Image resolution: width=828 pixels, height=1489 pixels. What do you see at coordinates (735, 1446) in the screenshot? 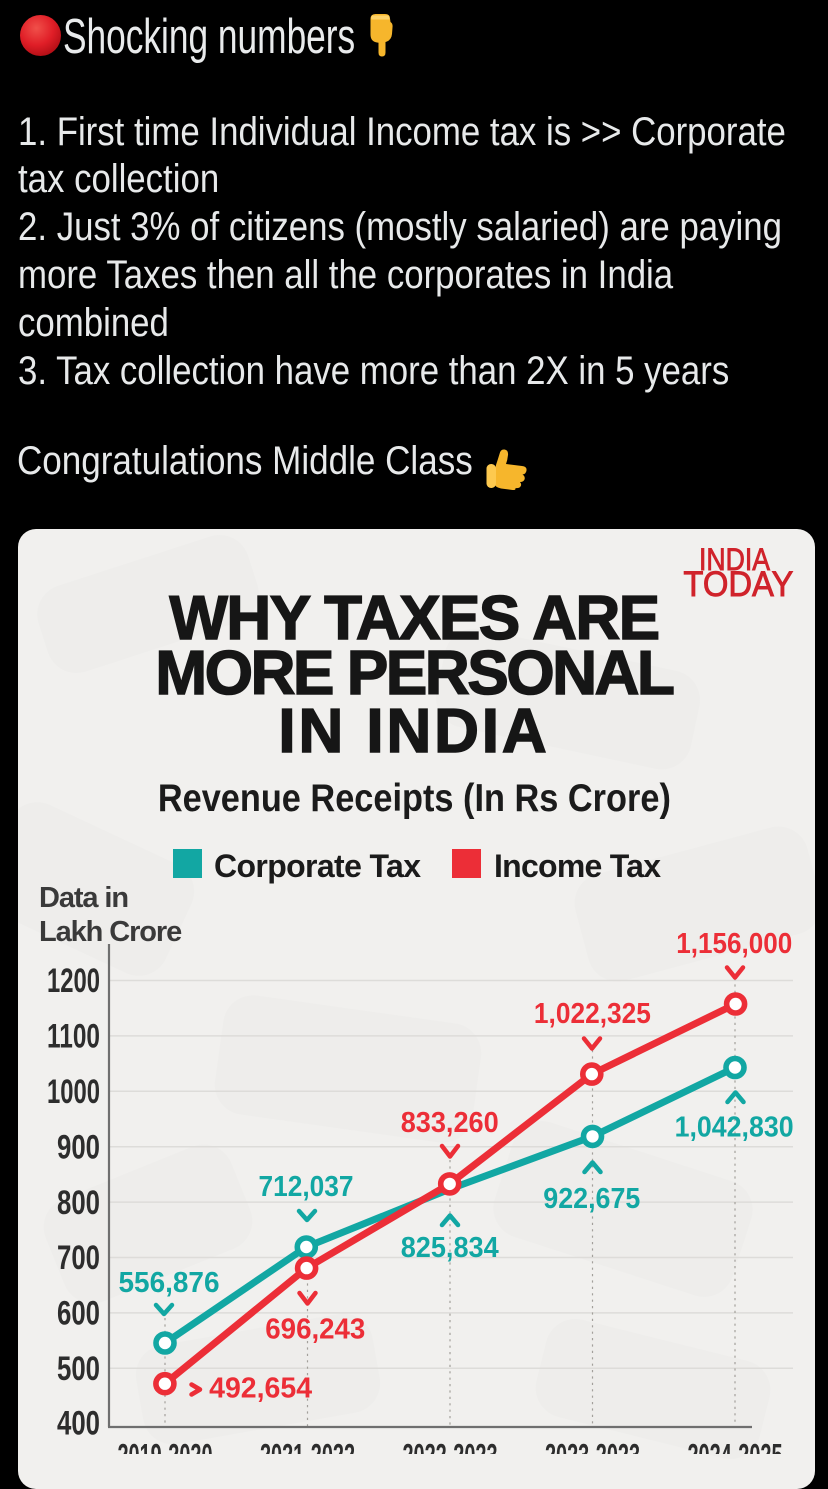
I see `svg-text: 2024-2025` at bounding box center [735, 1446].